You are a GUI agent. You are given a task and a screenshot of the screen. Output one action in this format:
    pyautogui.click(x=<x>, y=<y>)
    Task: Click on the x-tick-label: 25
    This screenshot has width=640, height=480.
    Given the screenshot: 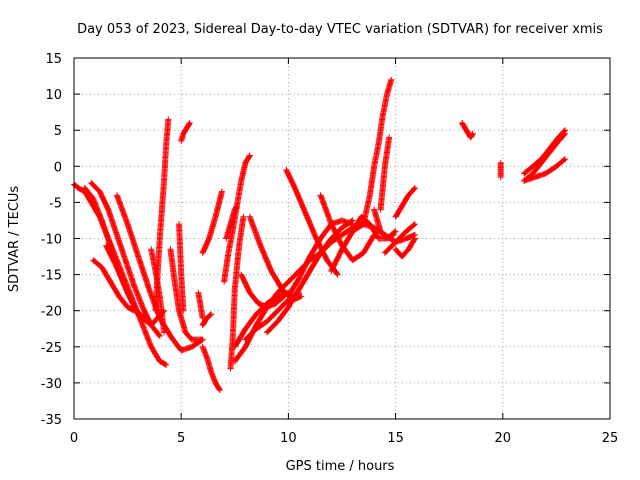 What is the action you would take?
    pyautogui.click(x=610, y=438)
    